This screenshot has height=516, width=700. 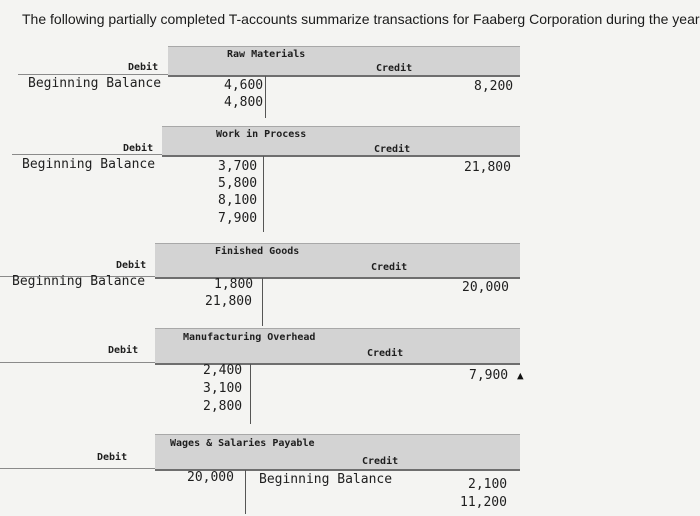 I want to click on debit-entry: 3,100, so click(x=223, y=388).